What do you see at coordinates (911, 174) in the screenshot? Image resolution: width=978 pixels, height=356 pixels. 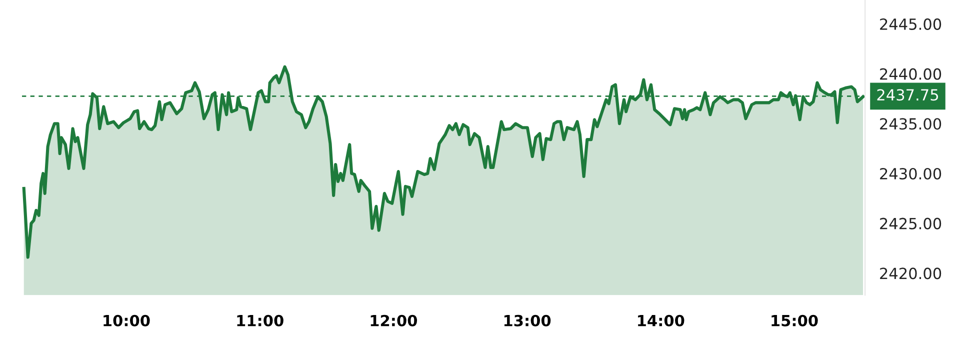 I see `y-tick-label: 2430.00` at bounding box center [911, 174].